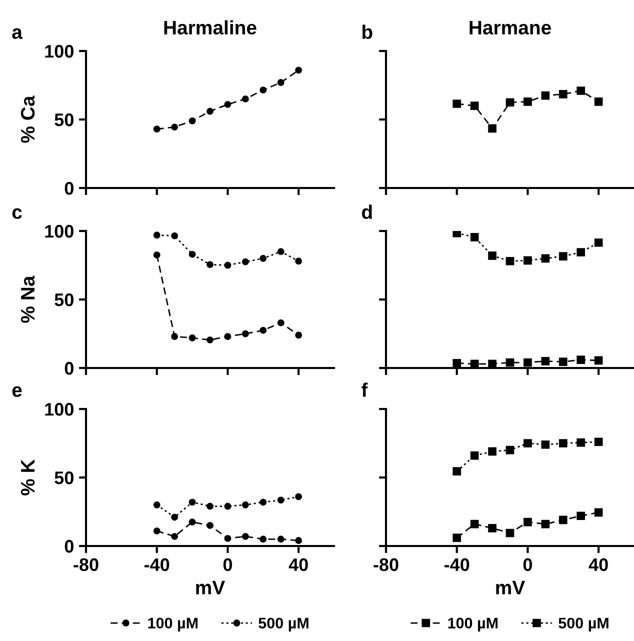  I want to click on text: d, so click(367, 211).